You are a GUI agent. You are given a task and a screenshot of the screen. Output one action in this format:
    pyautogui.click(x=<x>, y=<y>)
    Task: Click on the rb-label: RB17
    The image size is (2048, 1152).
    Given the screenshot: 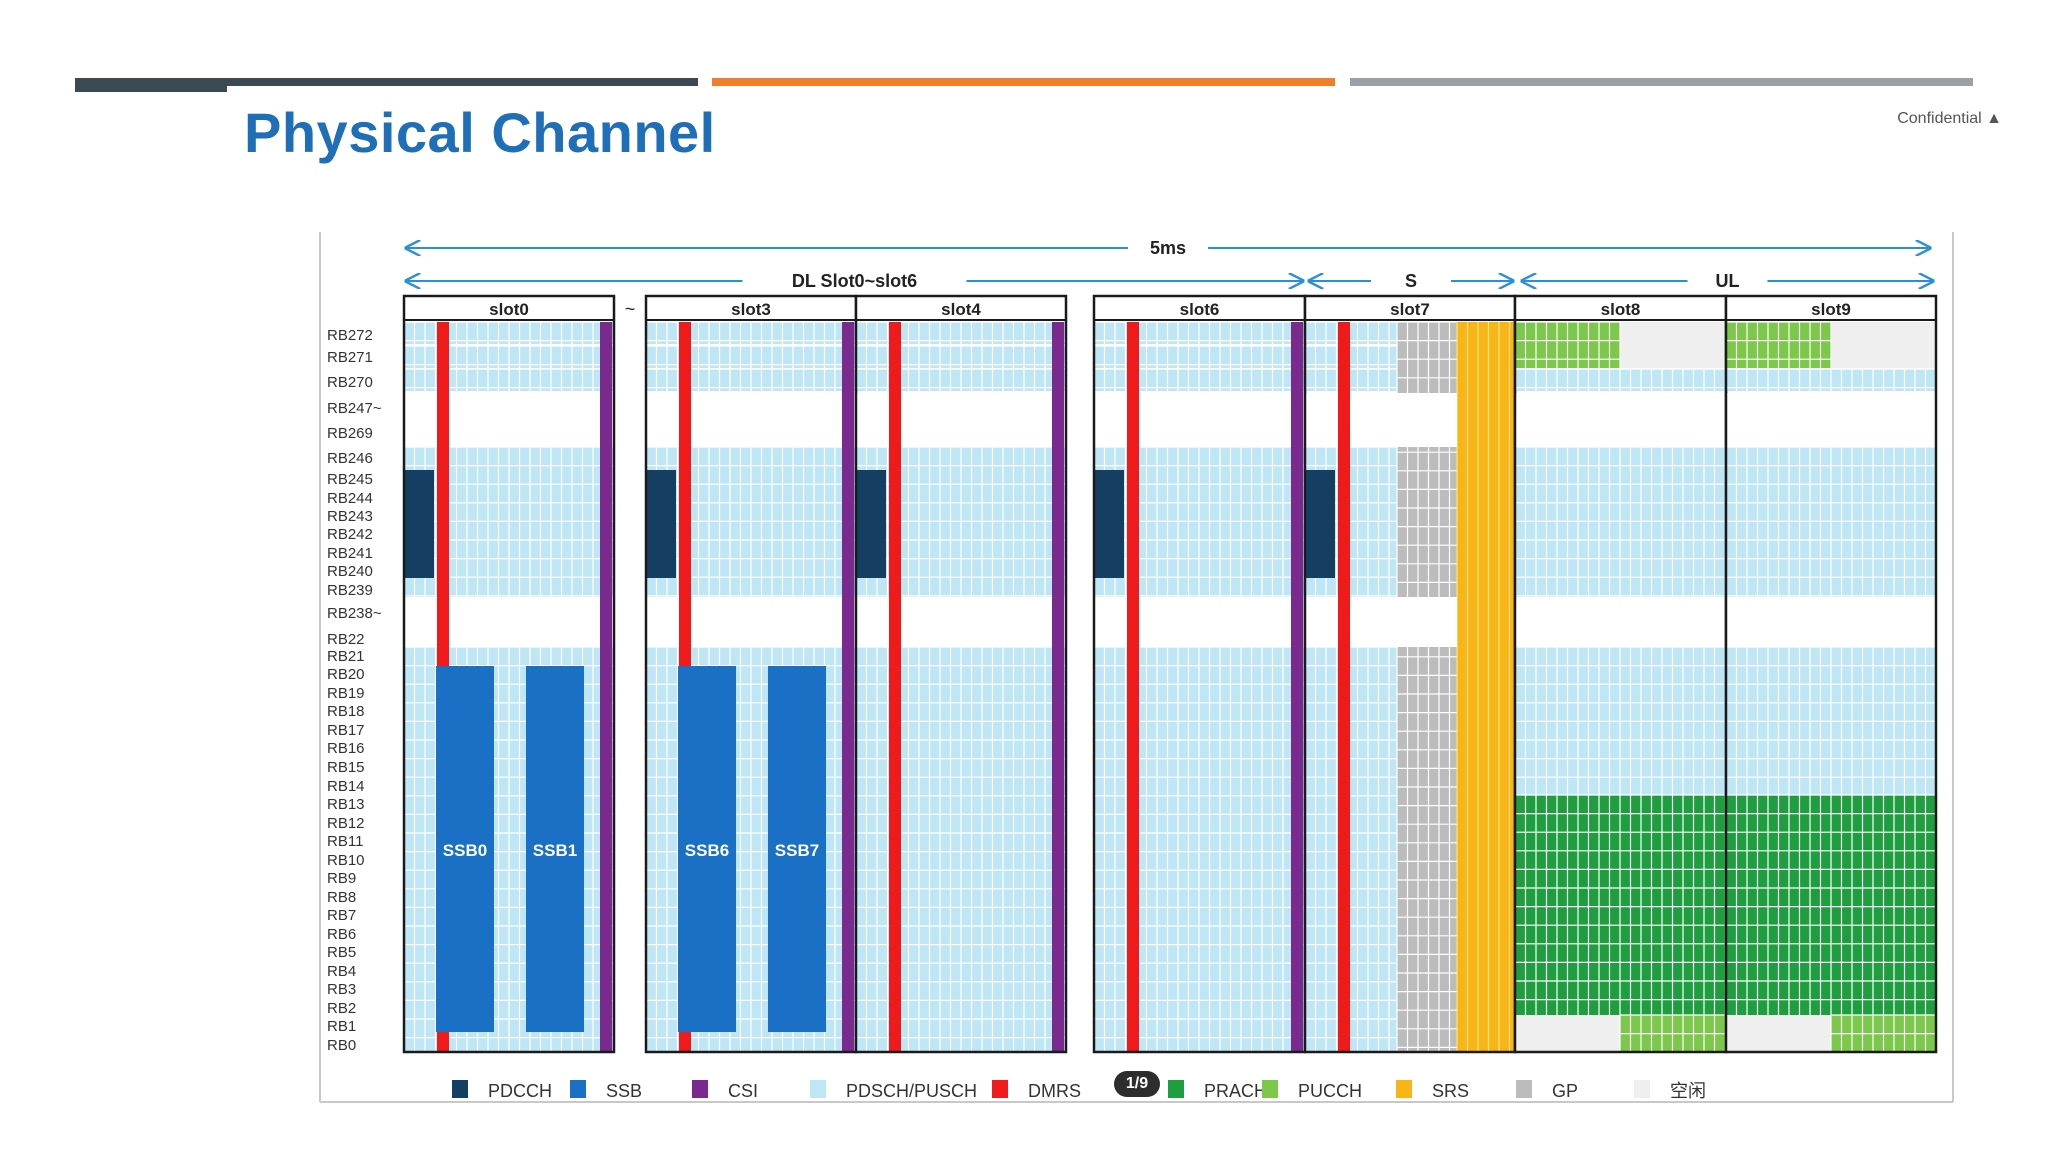 What is the action you would take?
    pyautogui.click(x=346, y=730)
    